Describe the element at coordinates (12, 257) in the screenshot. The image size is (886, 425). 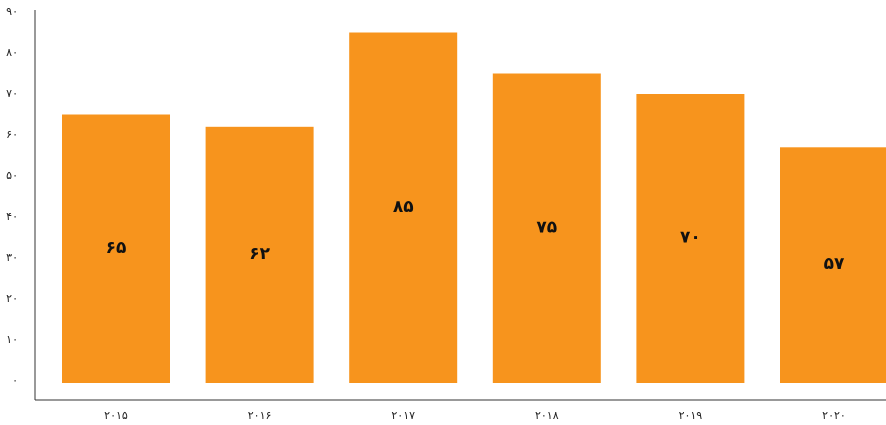
I see `y-tick-label-3: ۳۰` at that location.